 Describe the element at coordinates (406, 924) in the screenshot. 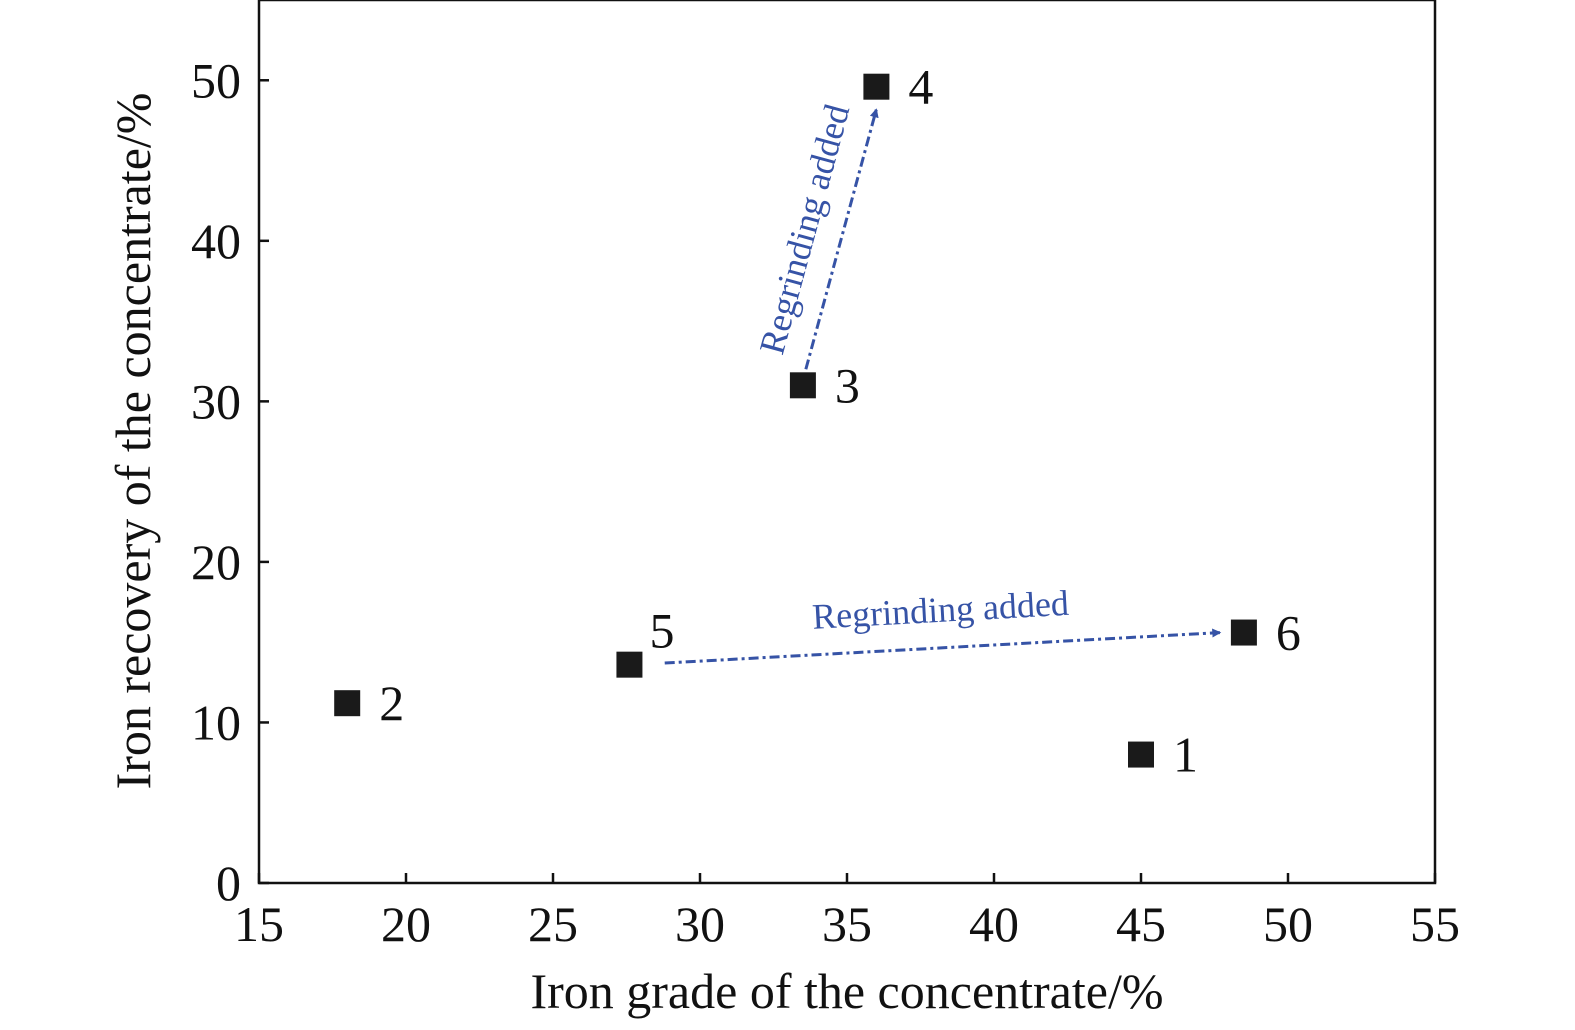

I see `x-tick-label: 20` at that location.